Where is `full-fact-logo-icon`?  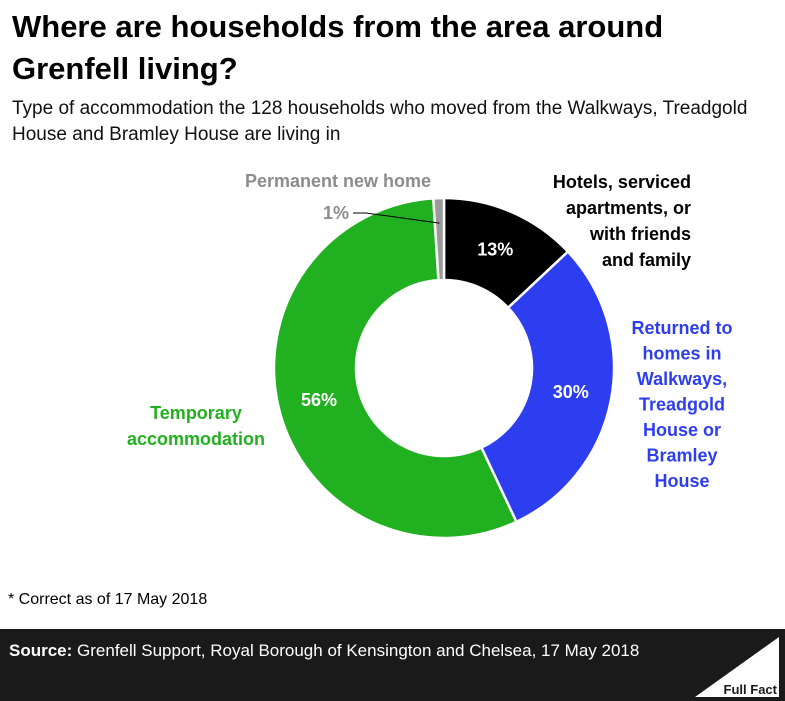
full-fact-logo-icon is located at coordinates (737, 667).